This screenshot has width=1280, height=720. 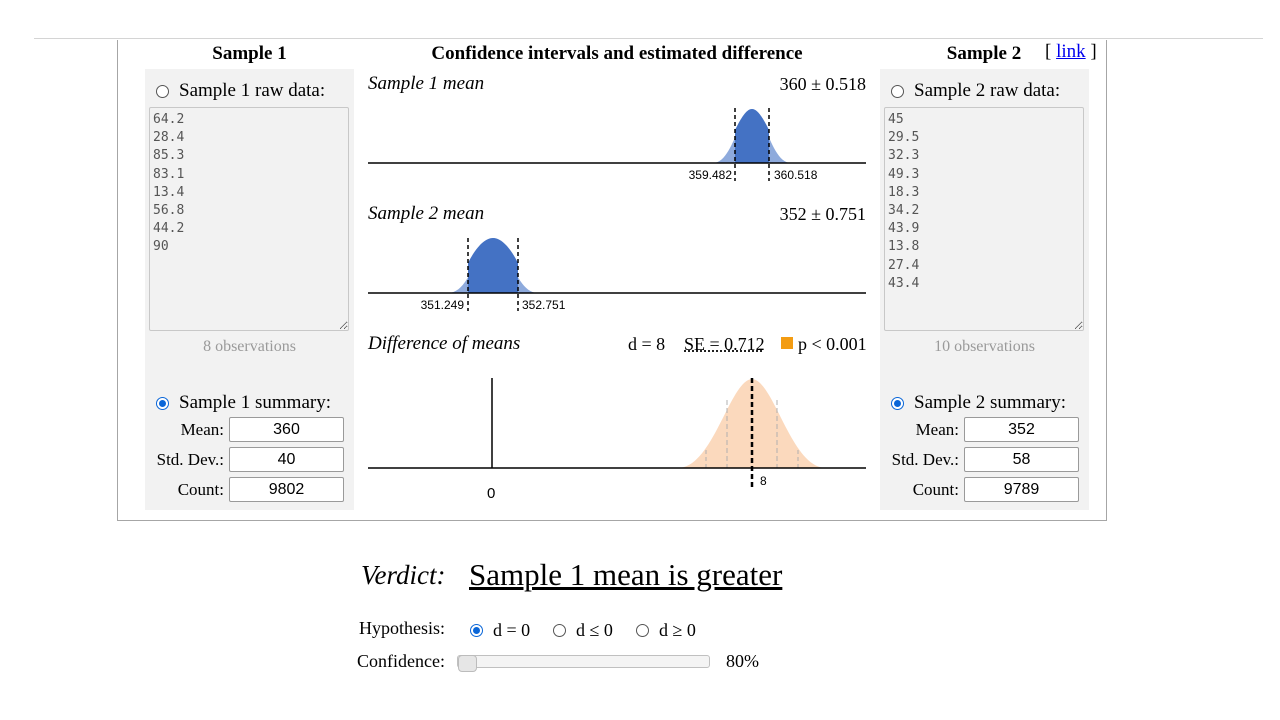 I want to click on sample2-count-label: Count:, so click(x=935, y=489).